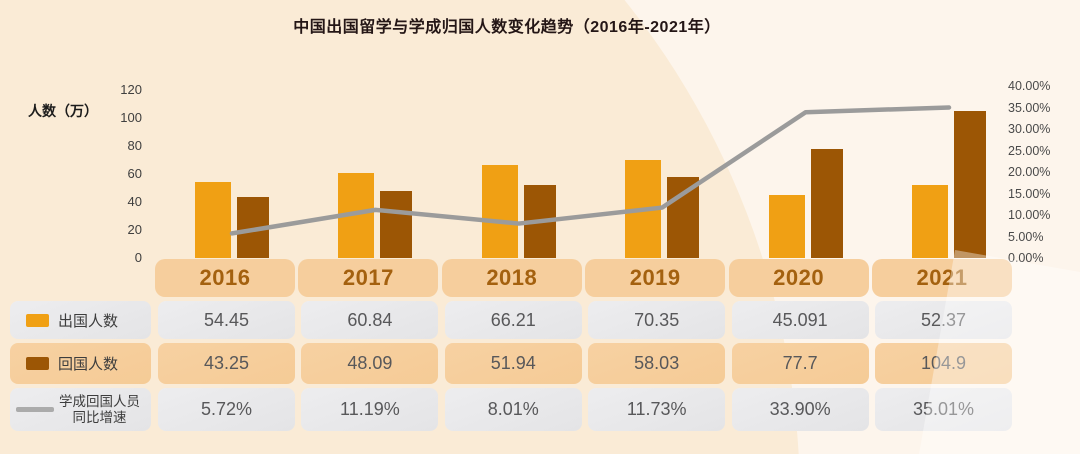 The image size is (1080, 454). I want to click on legend-cell-row1: 回国人数, so click(80, 363).